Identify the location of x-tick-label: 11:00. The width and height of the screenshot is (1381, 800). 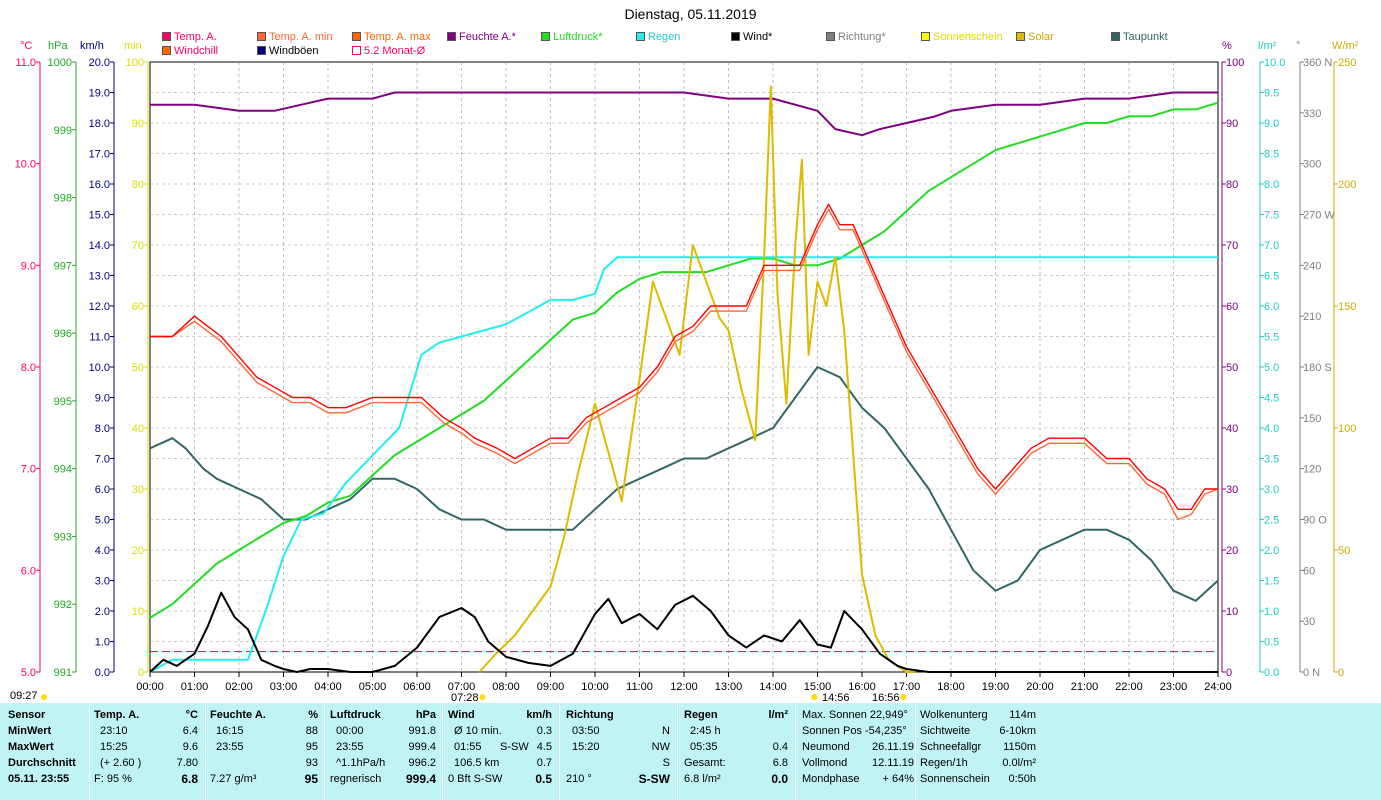
(639, 687).